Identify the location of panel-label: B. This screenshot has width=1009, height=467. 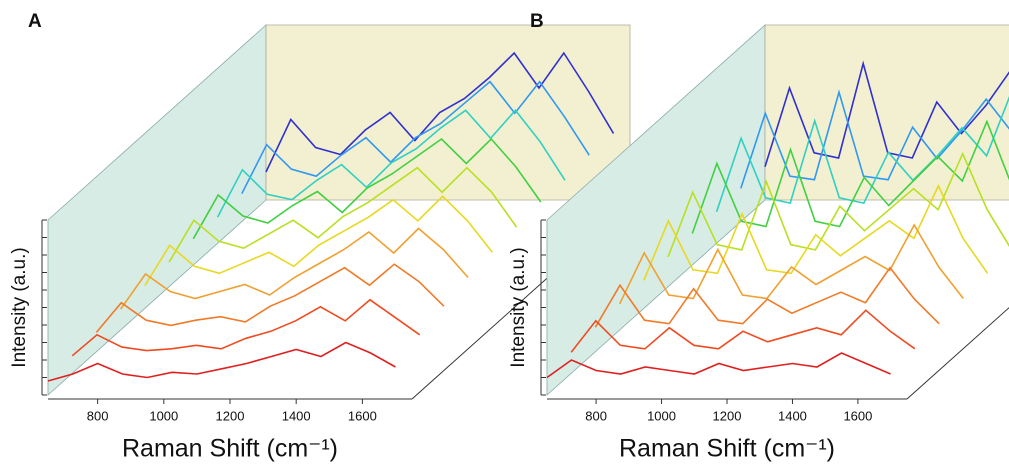
(537, 21).